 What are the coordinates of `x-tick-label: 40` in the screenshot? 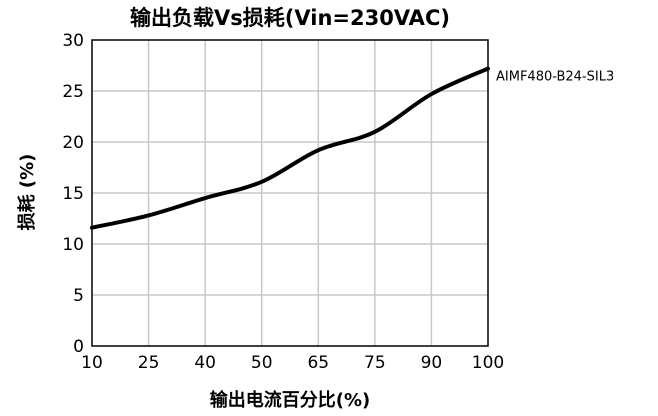 It's located at (205, 363).